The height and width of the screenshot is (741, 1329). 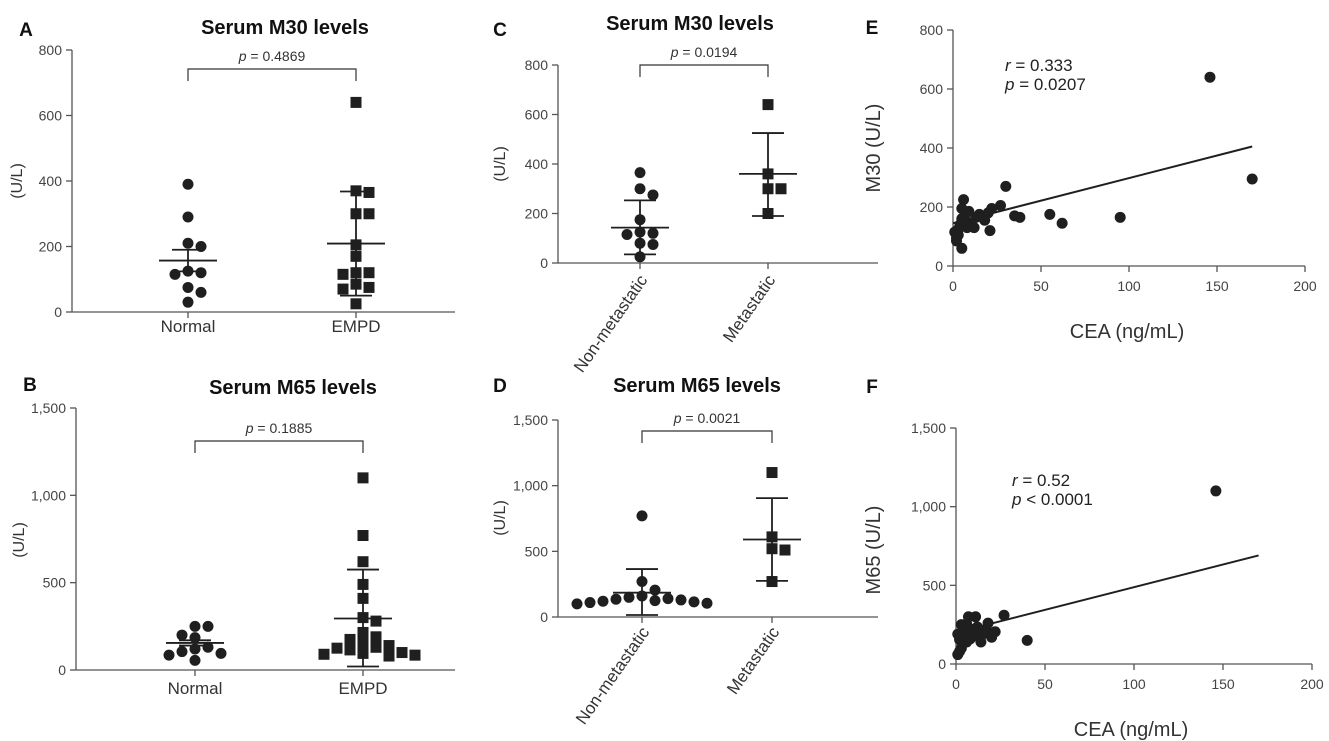 What do you see at coordinates (1129, 286) in the screenshot?
I see `x-tick-label: 100` at bounding box center [1129, 286].